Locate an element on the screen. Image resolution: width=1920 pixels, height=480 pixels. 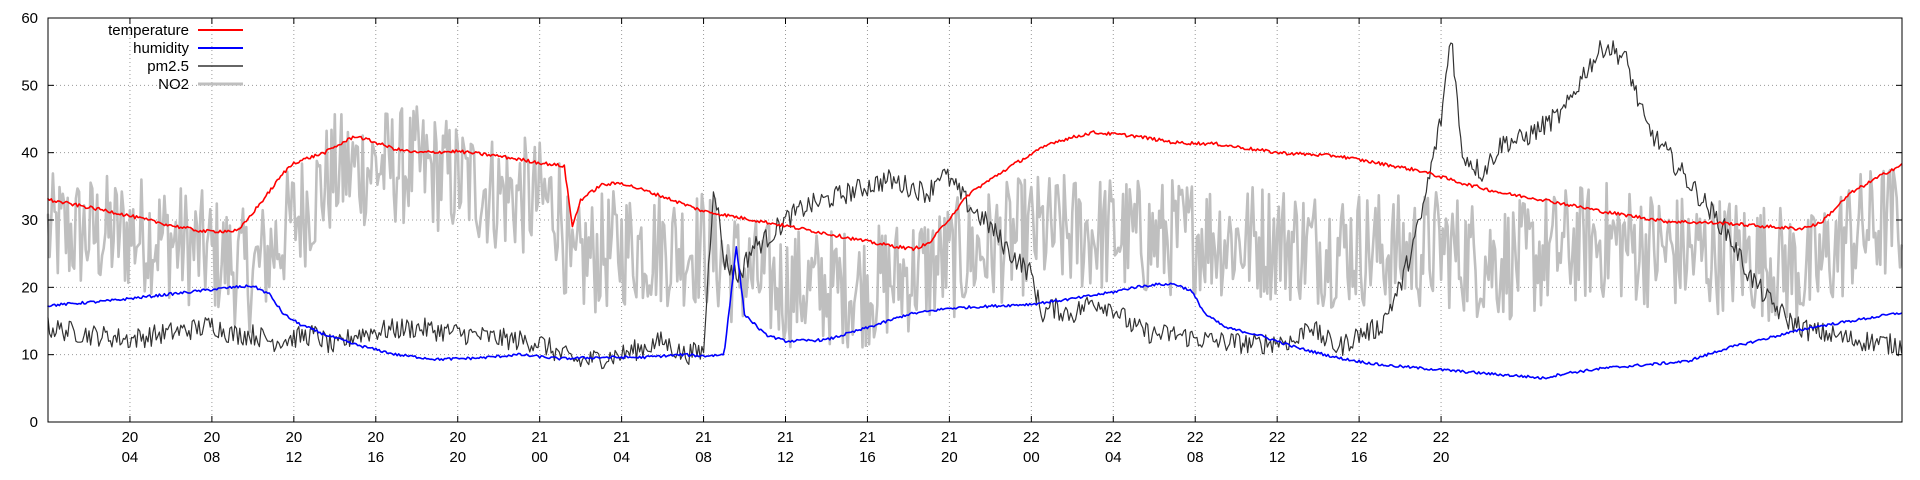
y-tick-label: 30 is located at coordinates (29, 220).